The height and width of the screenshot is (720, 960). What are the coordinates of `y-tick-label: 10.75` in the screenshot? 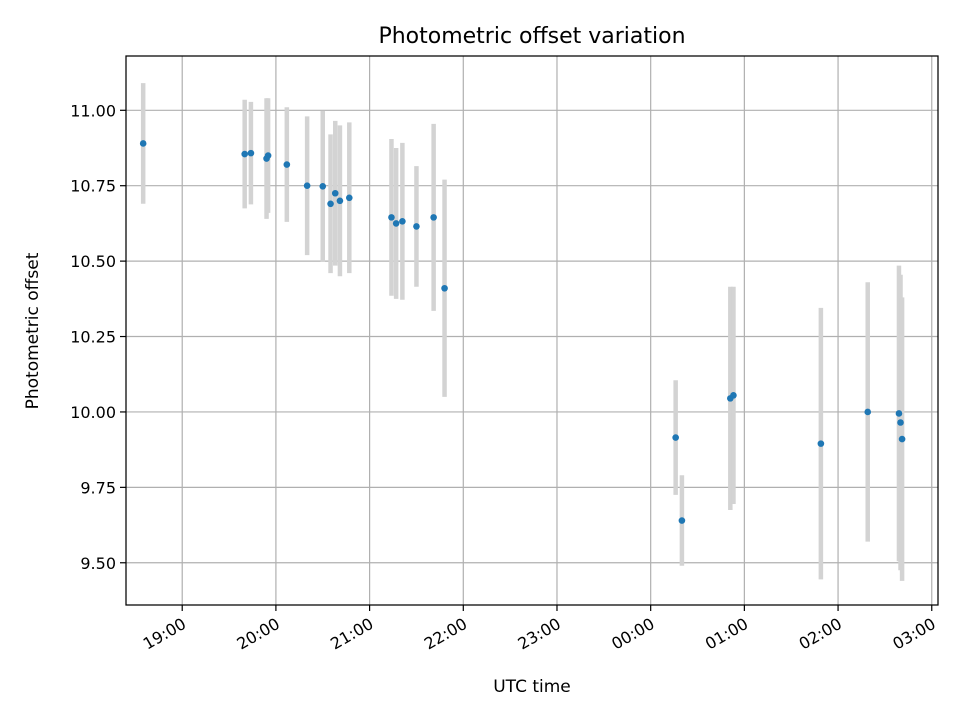 It's located at (93, 186).